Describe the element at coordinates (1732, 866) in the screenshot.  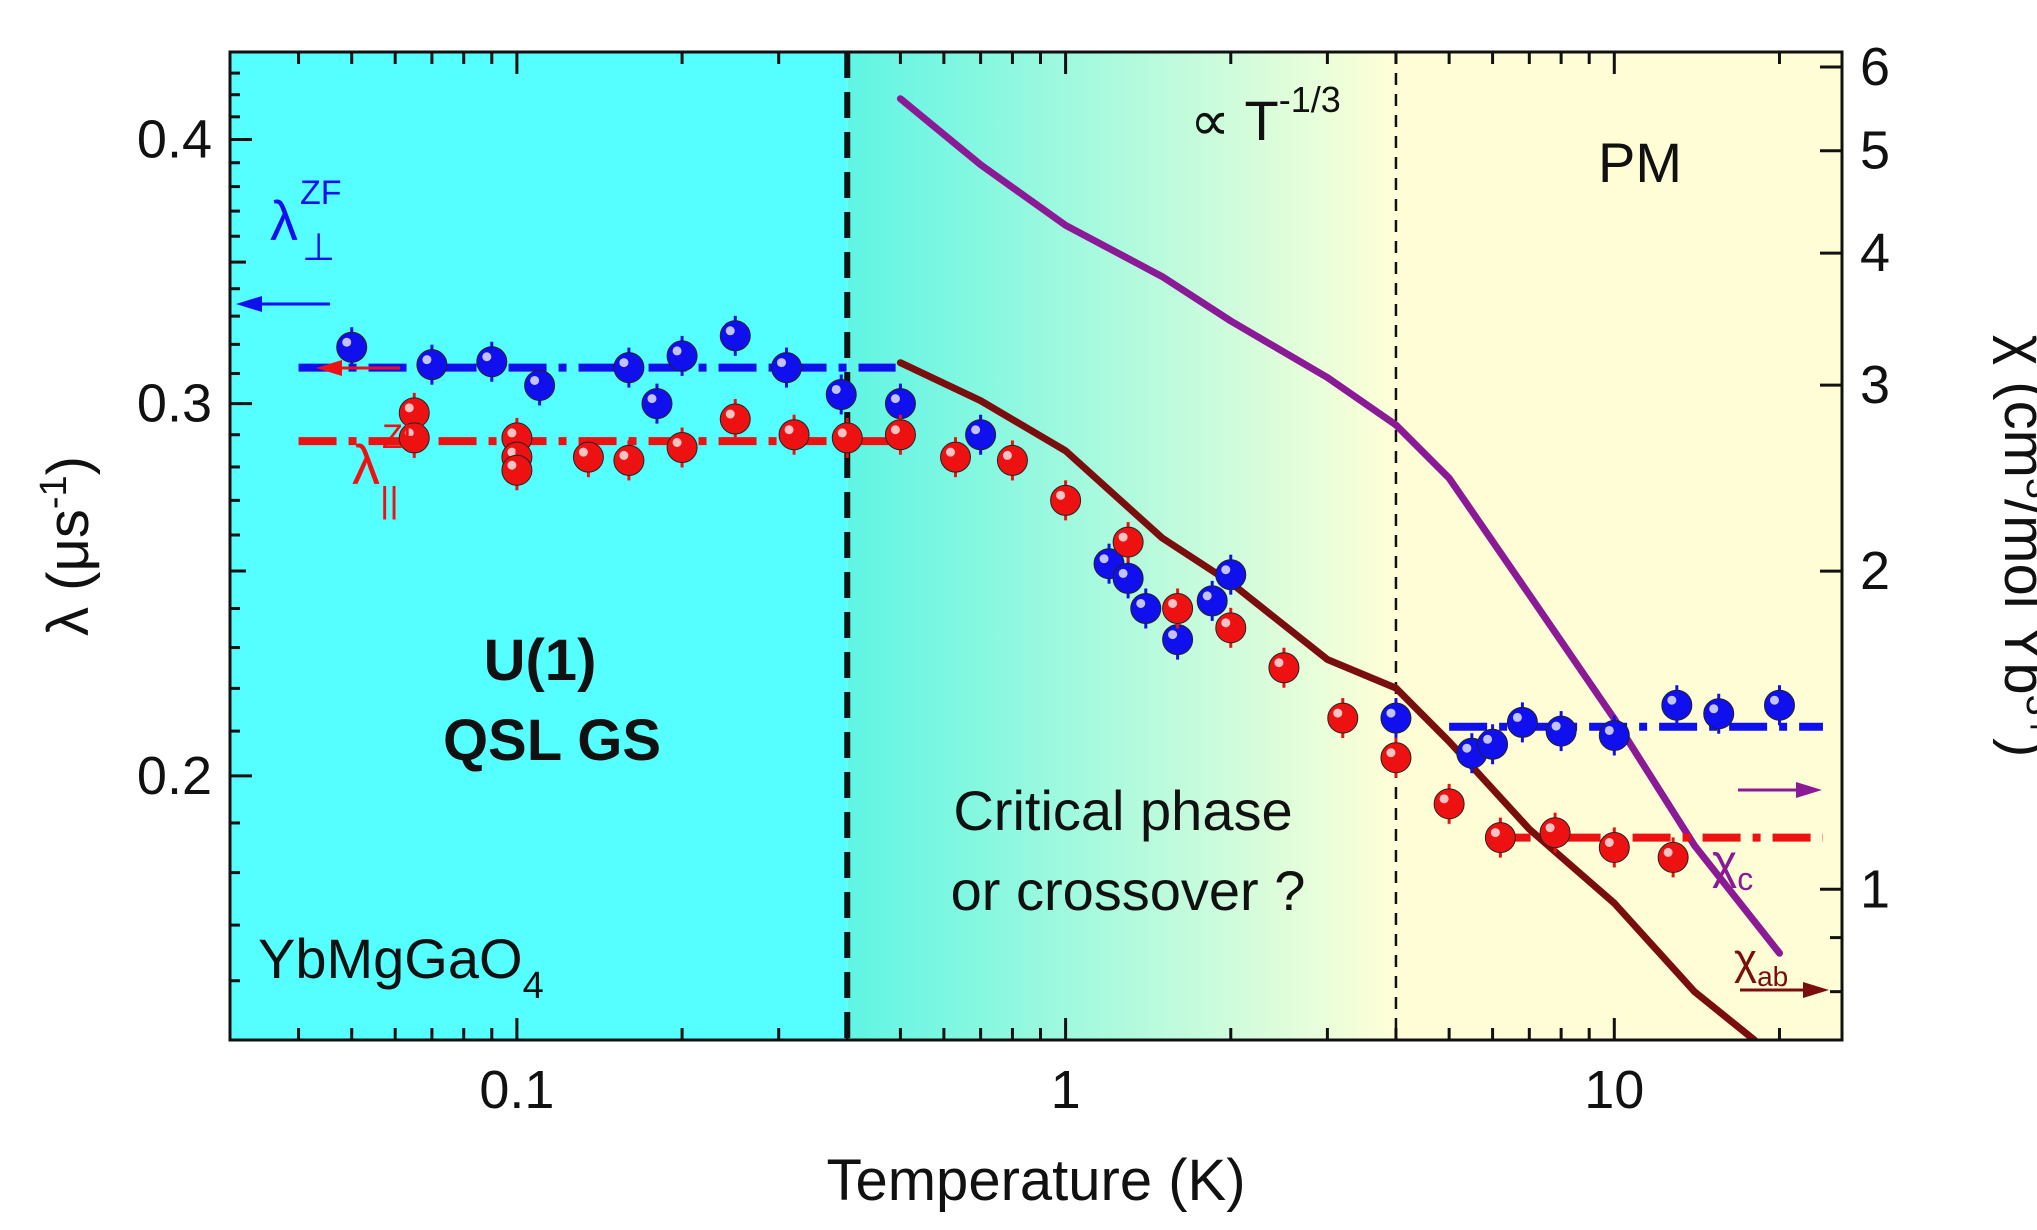
I see `chi-c-label: χc` at that location.